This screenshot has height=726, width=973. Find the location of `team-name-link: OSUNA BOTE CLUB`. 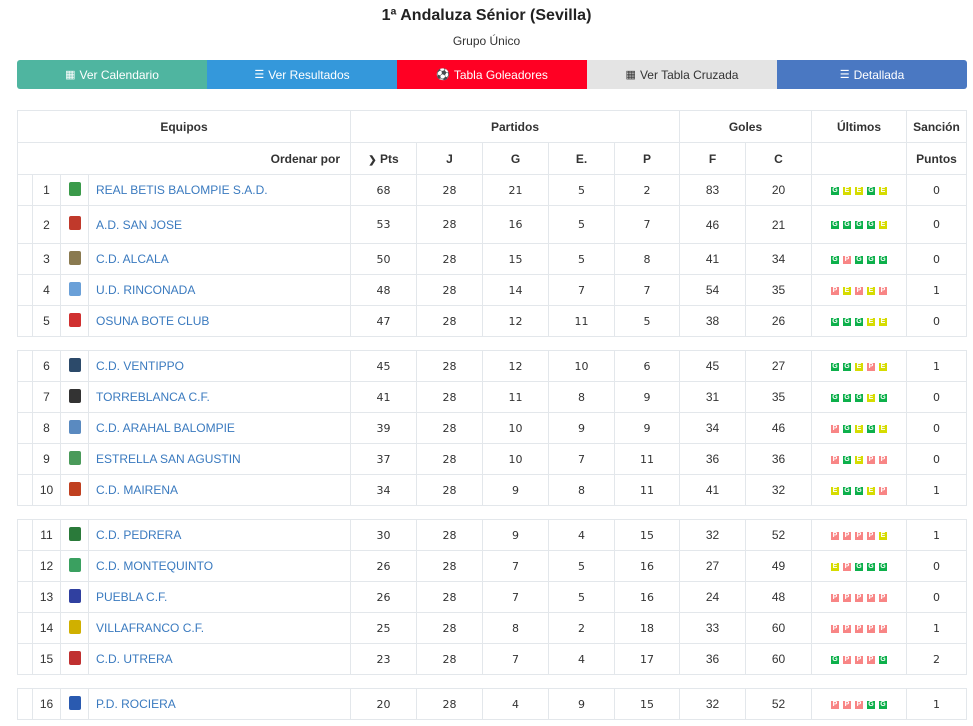

team-name-link: OSUNA BOTE CLUB is located at coordinates (219, 321).